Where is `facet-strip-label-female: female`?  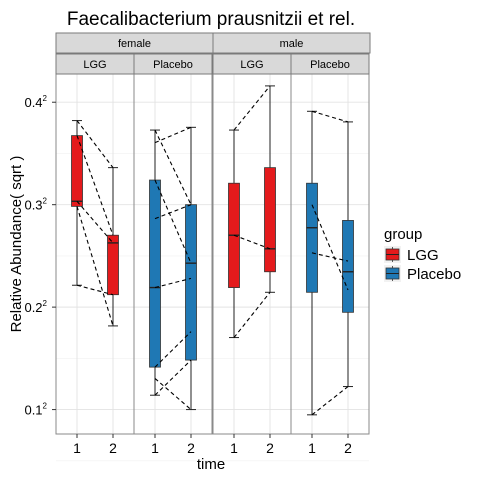
facet-strip-label-female: female is located at coordinates (134, 44).